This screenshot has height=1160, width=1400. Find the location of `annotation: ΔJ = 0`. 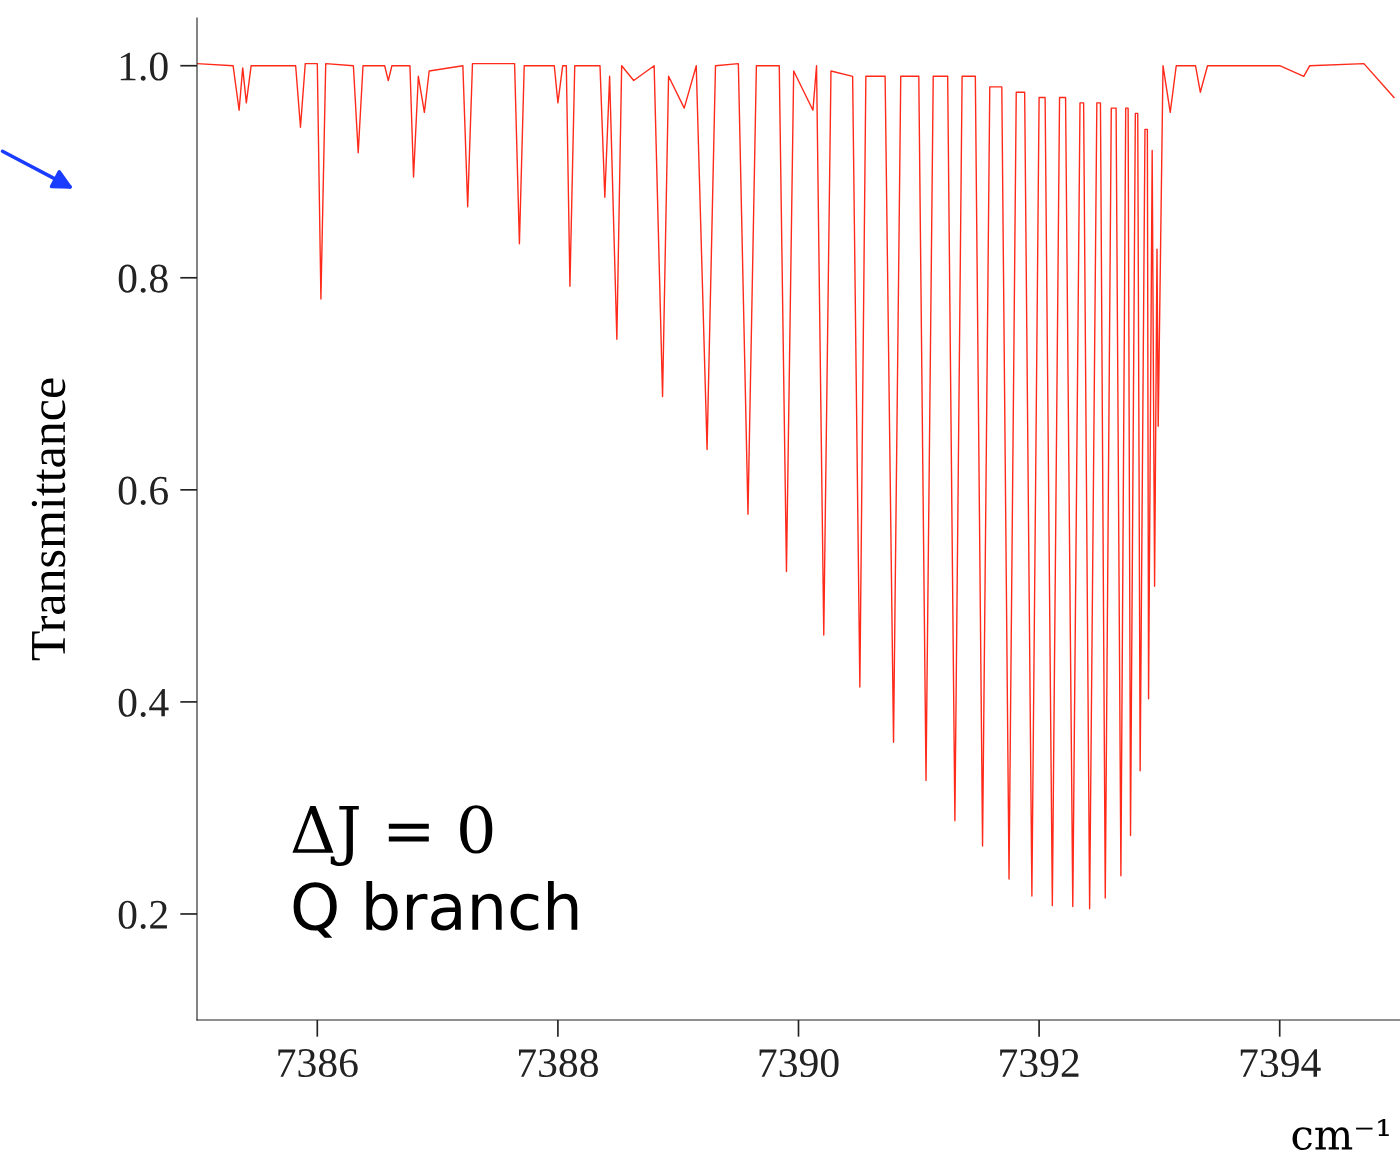

annotation: ΔJ = 0 is located at coordinates (392, 835).